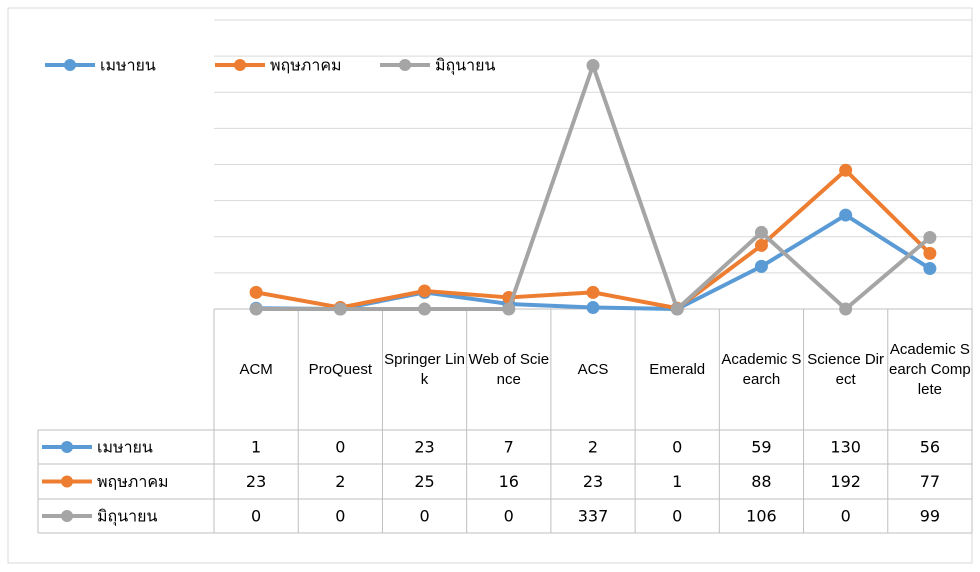 The image size is (980, 572). I want to click on legend-label: พฤษภาคม, so click(306, 65).